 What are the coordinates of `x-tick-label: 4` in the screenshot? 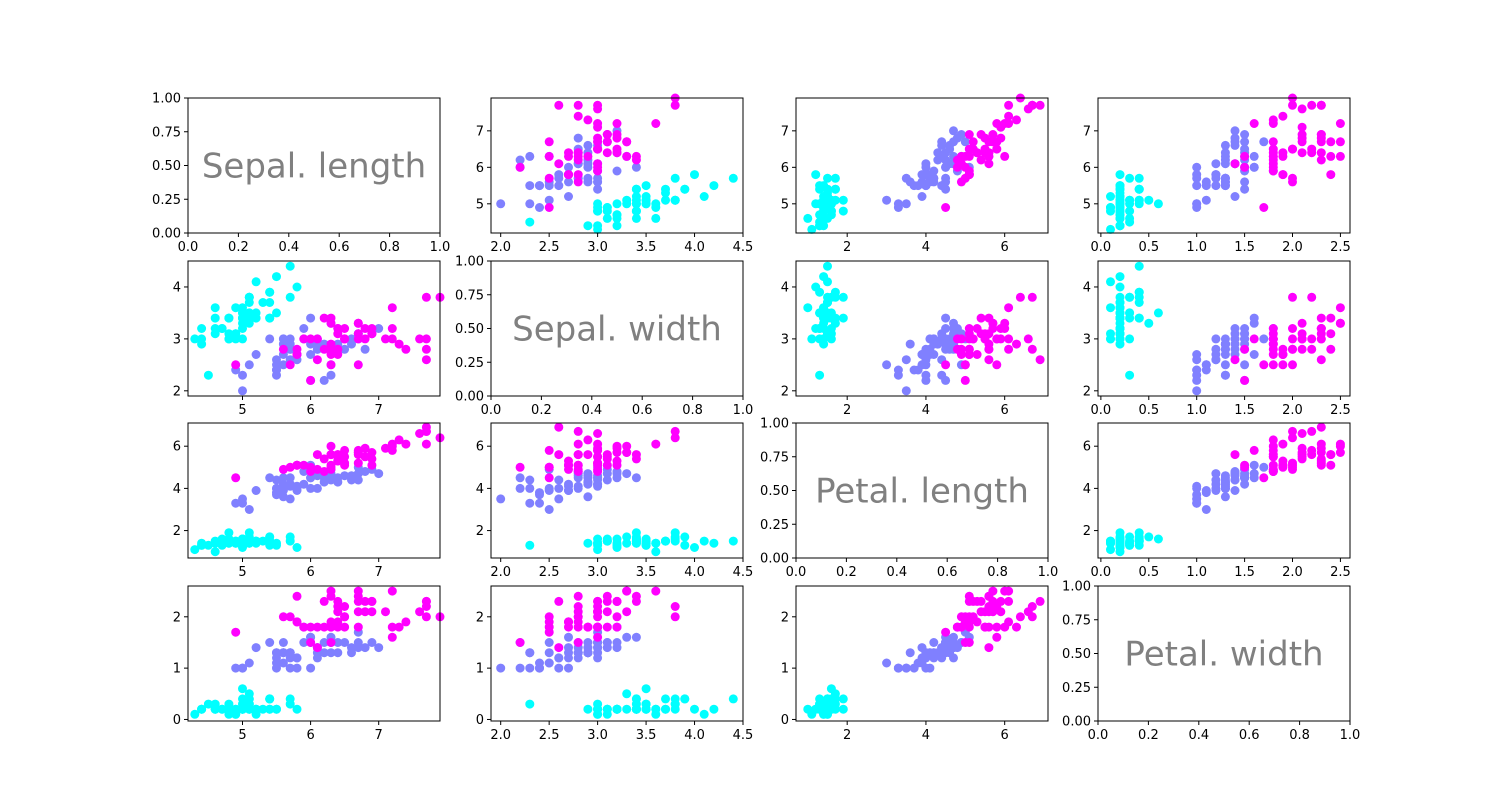 It's located at (926, 247).